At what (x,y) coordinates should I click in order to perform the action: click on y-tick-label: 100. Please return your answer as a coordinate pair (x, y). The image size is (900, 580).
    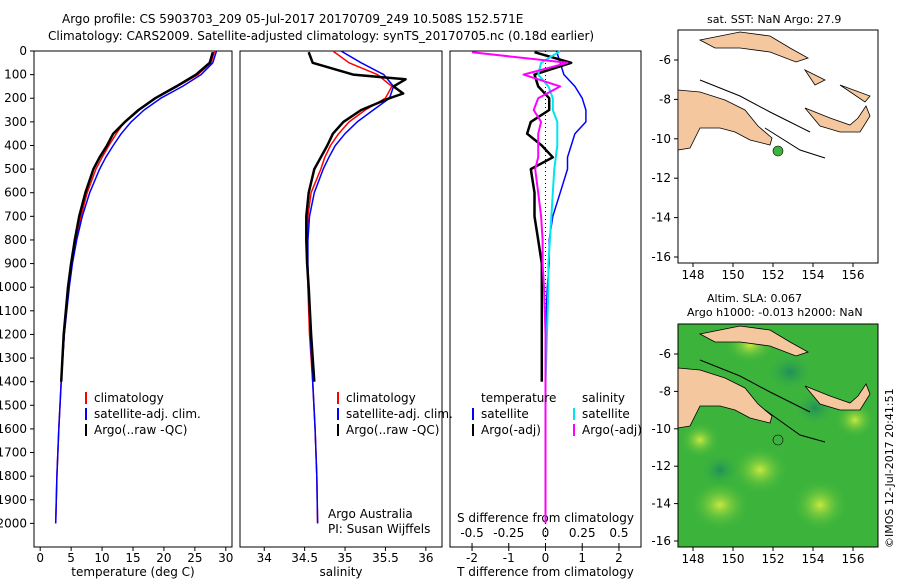
    Looking at the image, I should click on (15, 75).